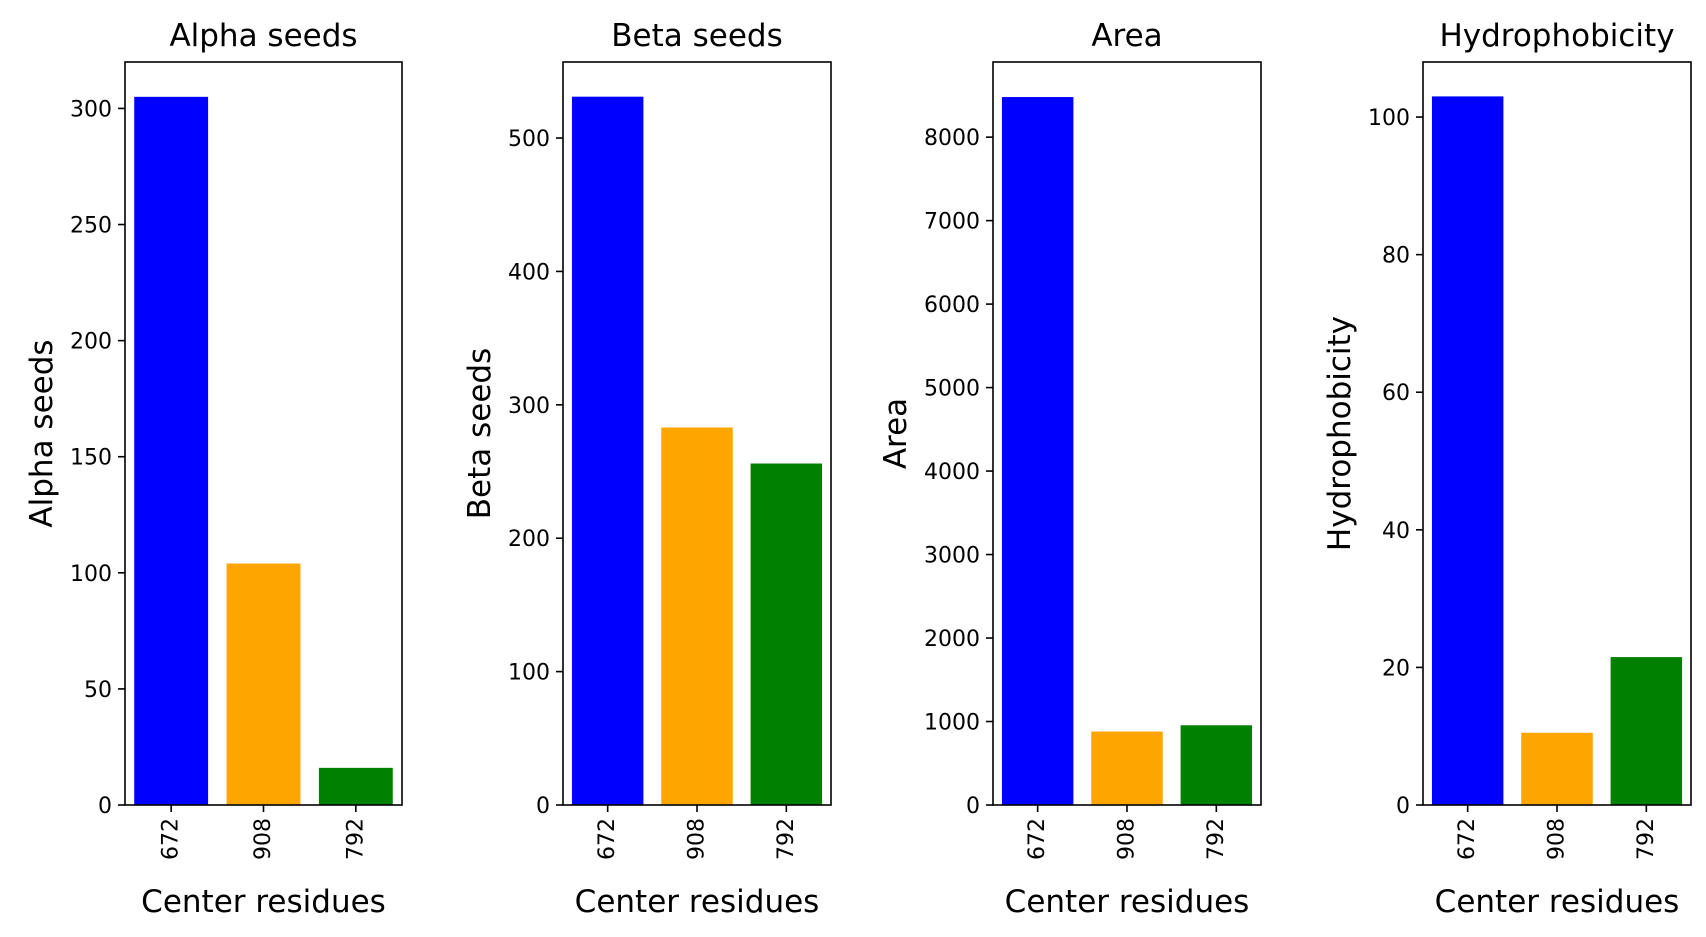 Image resolution: width=1706 pixels, height=937 pixels. I want to click on y-axis-label: Hydrophobicity, so click(1340, 433).